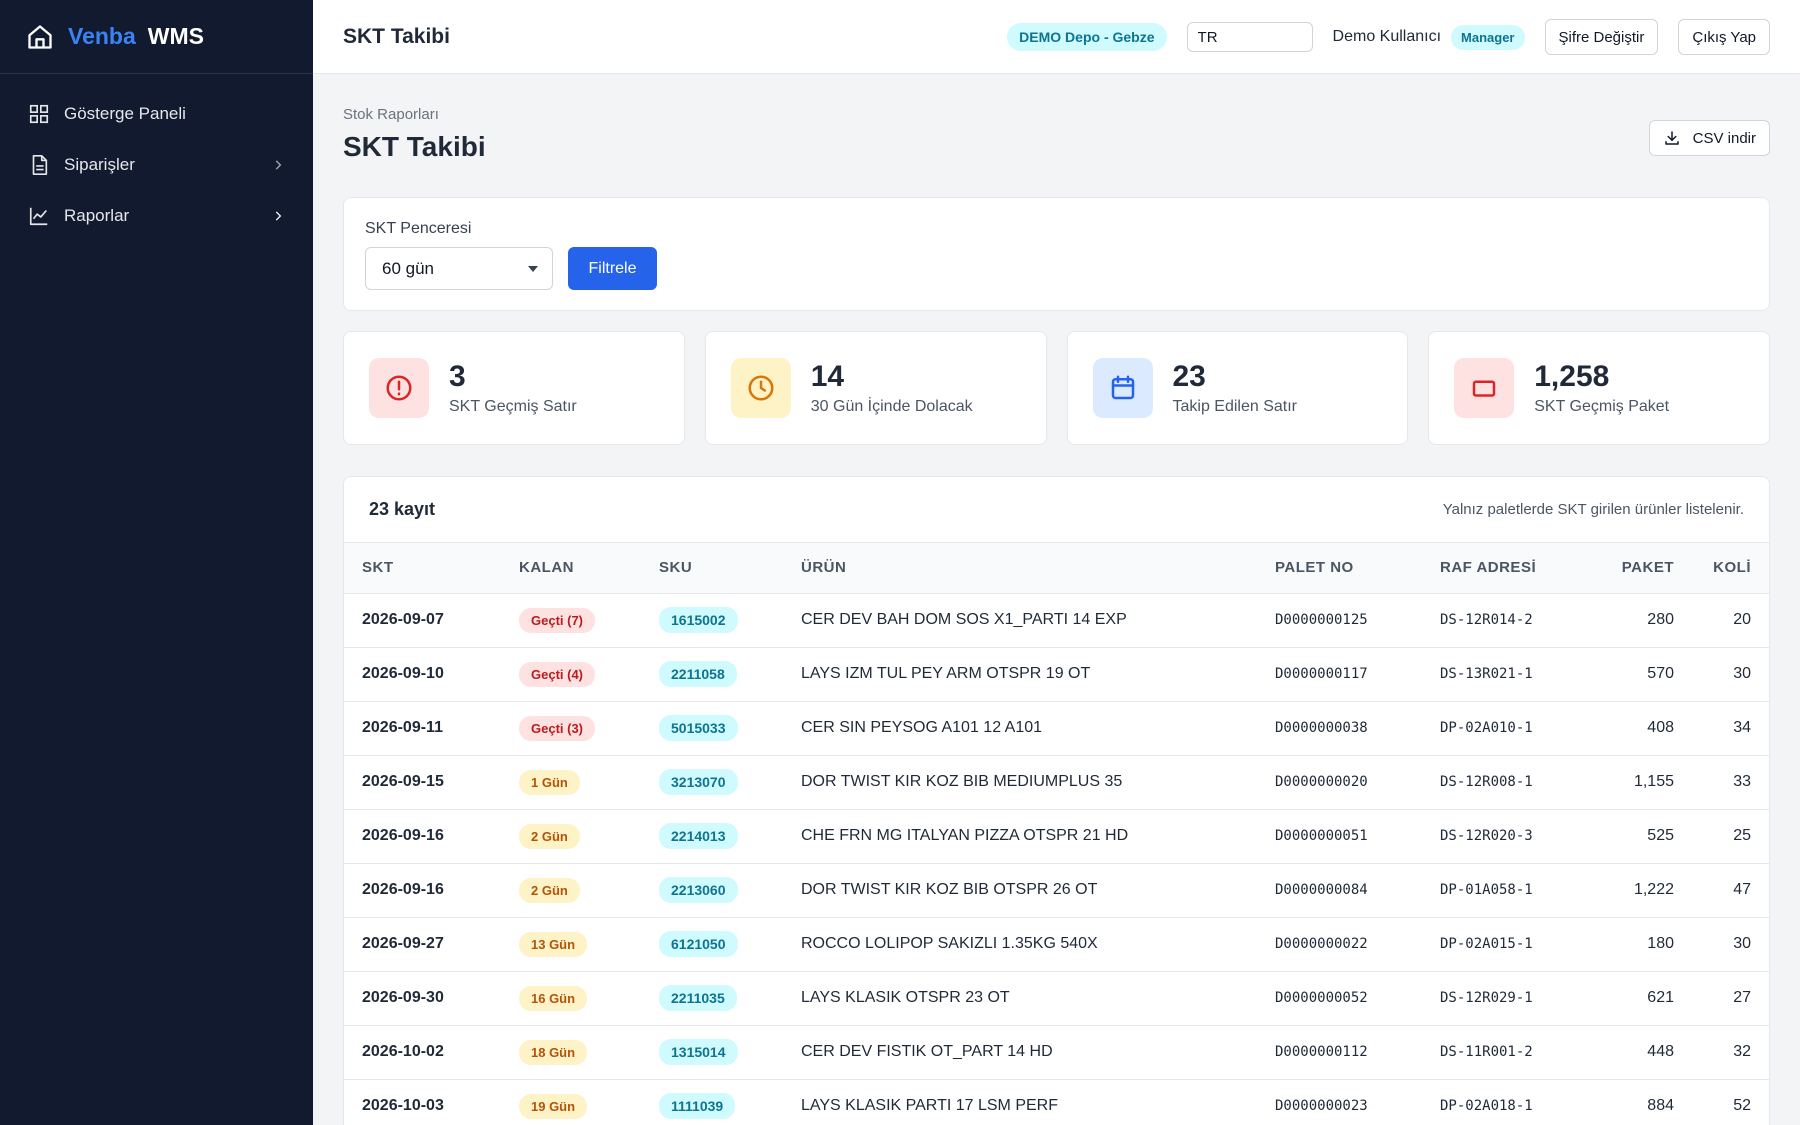  Describe the element at coordinates (557, 674) in the screenshot. I see `remaining-badge: Geçti (4)` at that location.